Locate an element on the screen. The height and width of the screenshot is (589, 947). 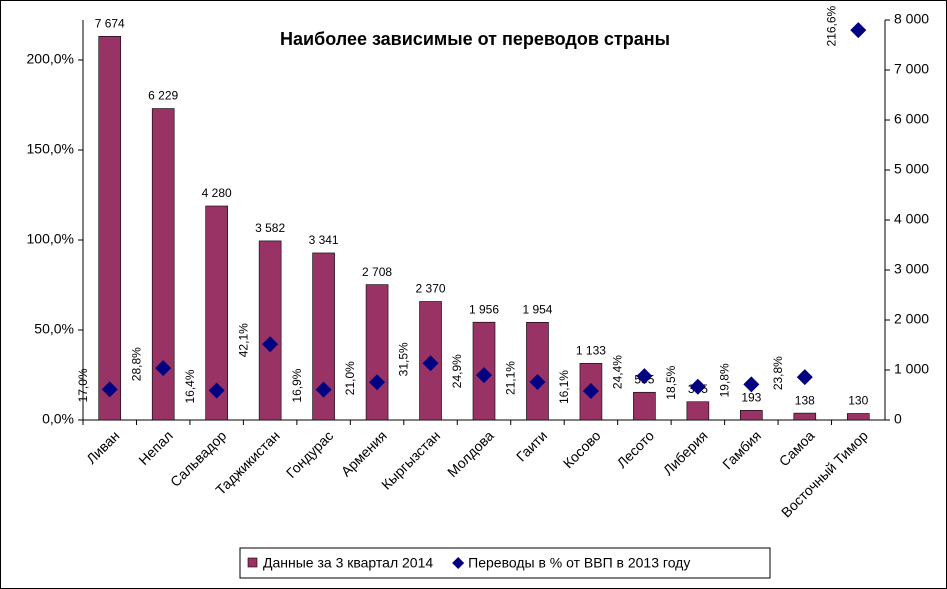
bar-value-label: 193 is located at coordinates (751, 398).